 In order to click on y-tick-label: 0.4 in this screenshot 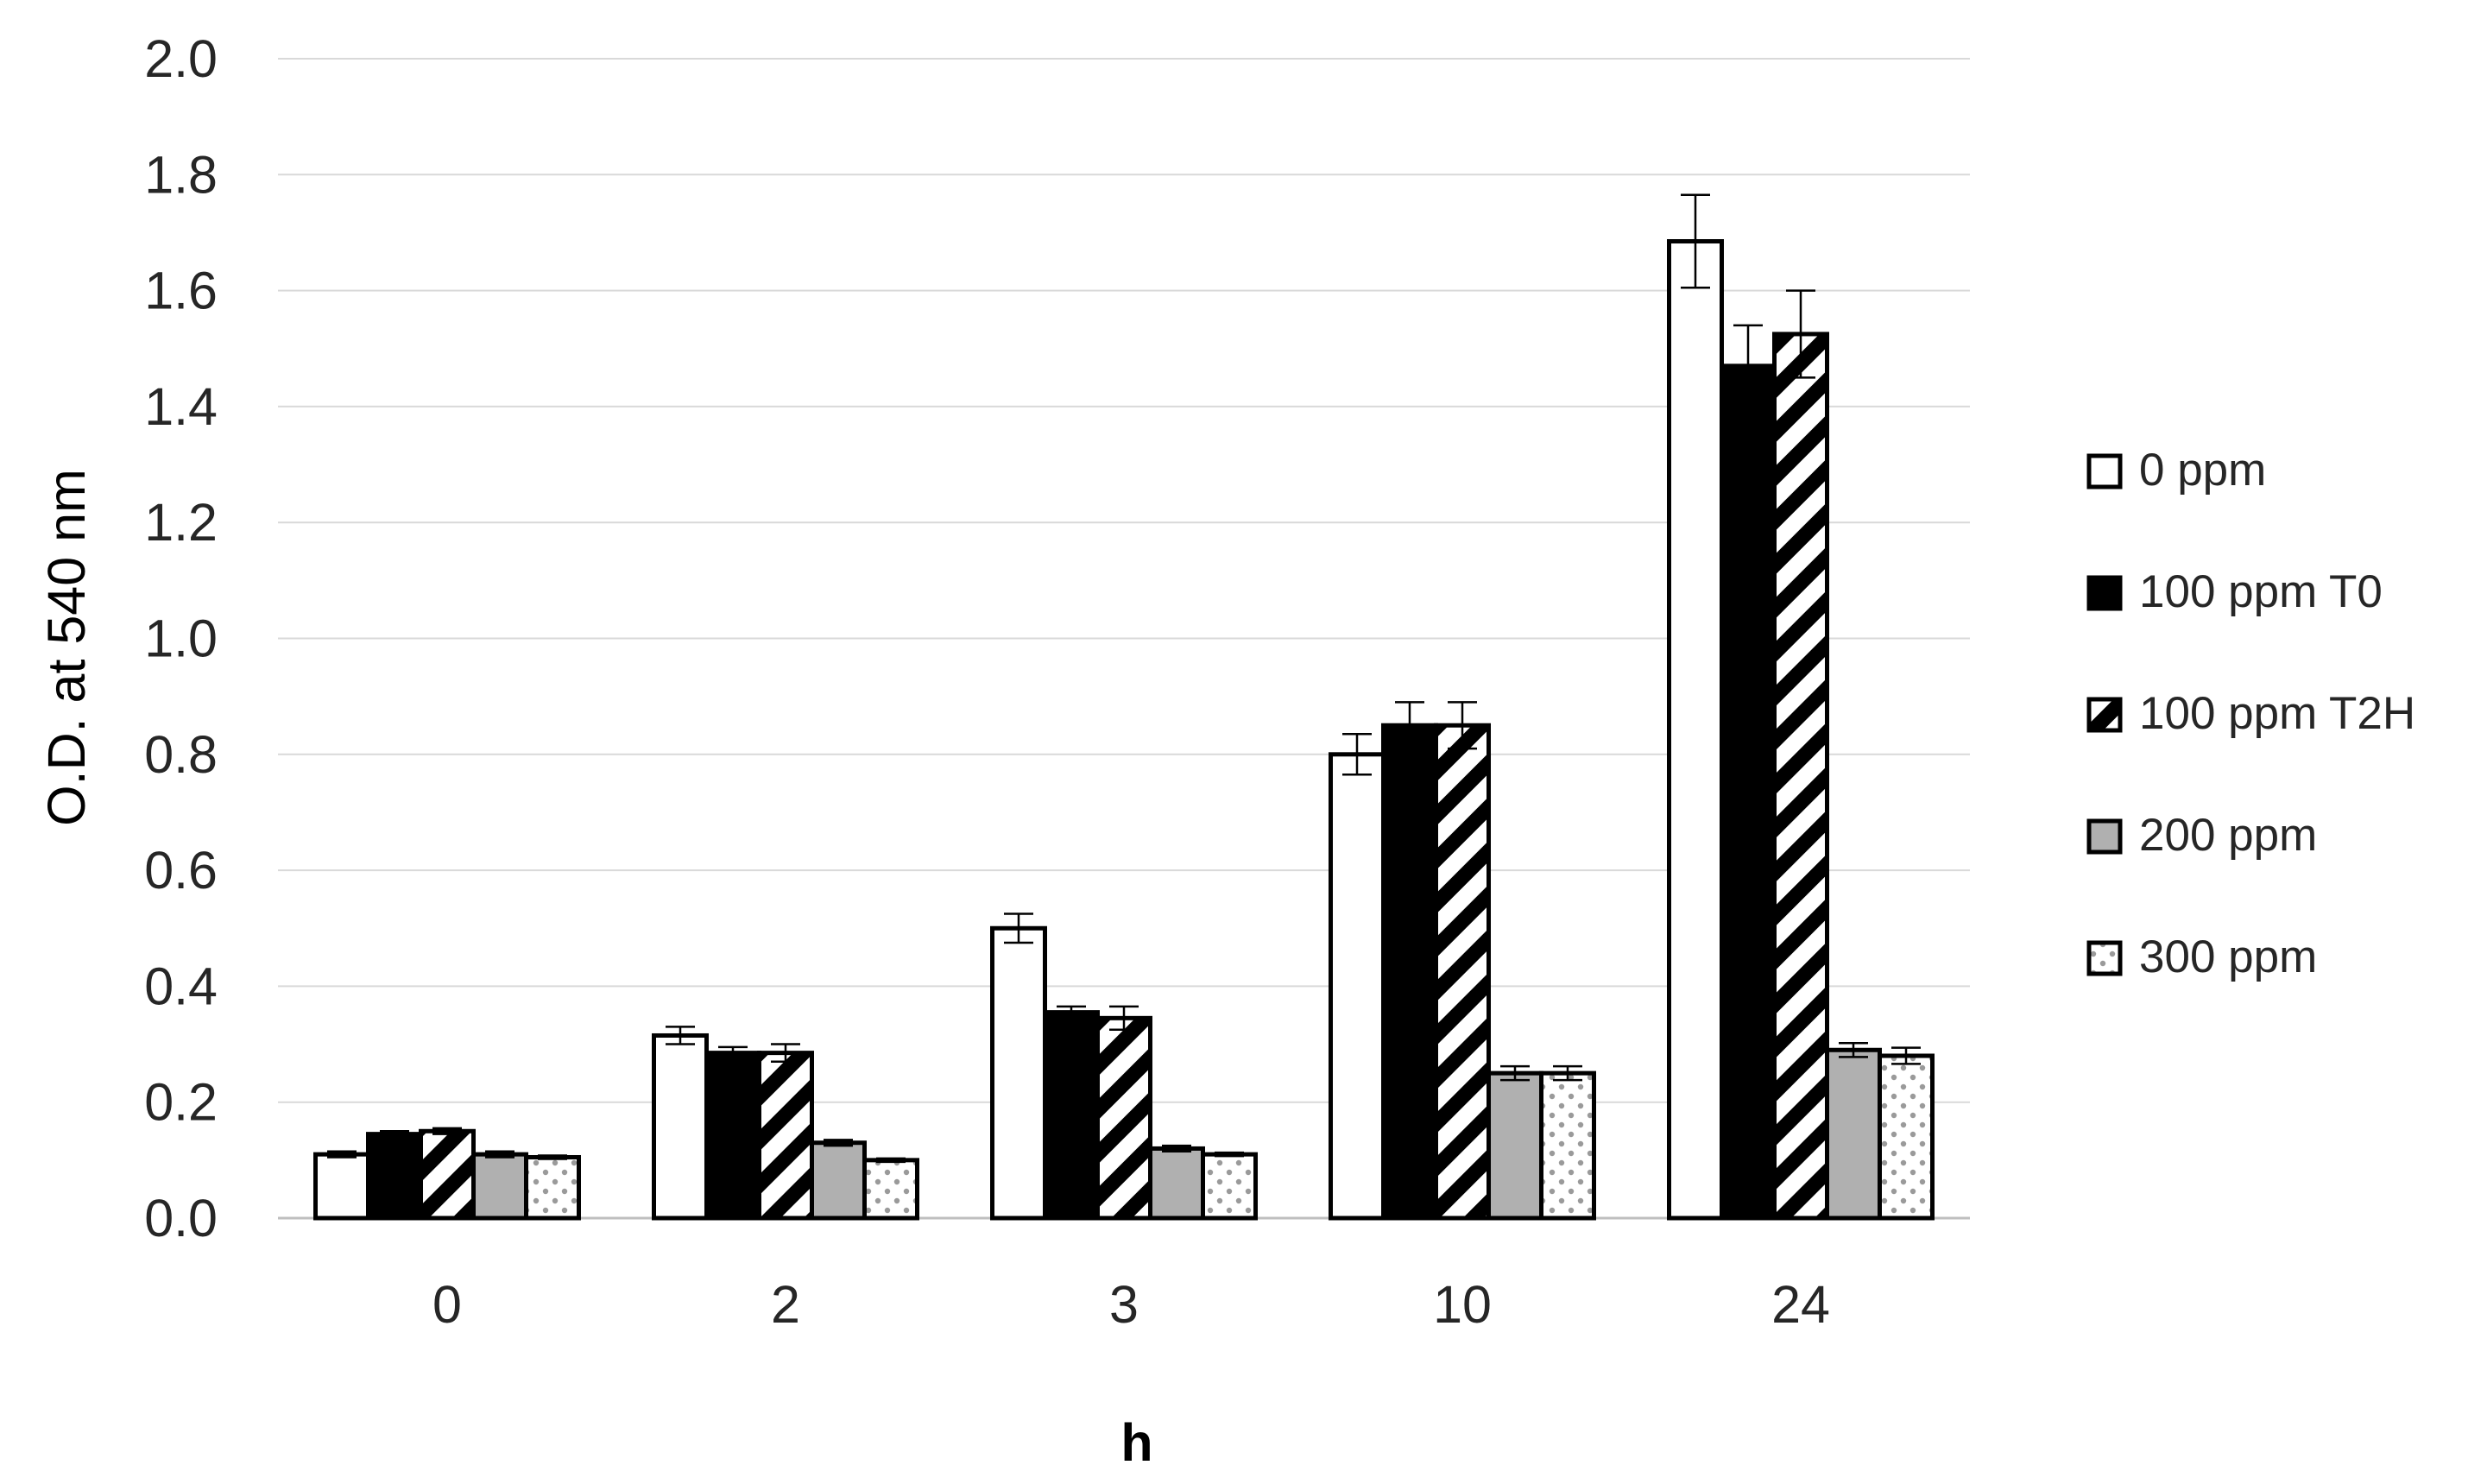, I will do `click(181, 986)`.